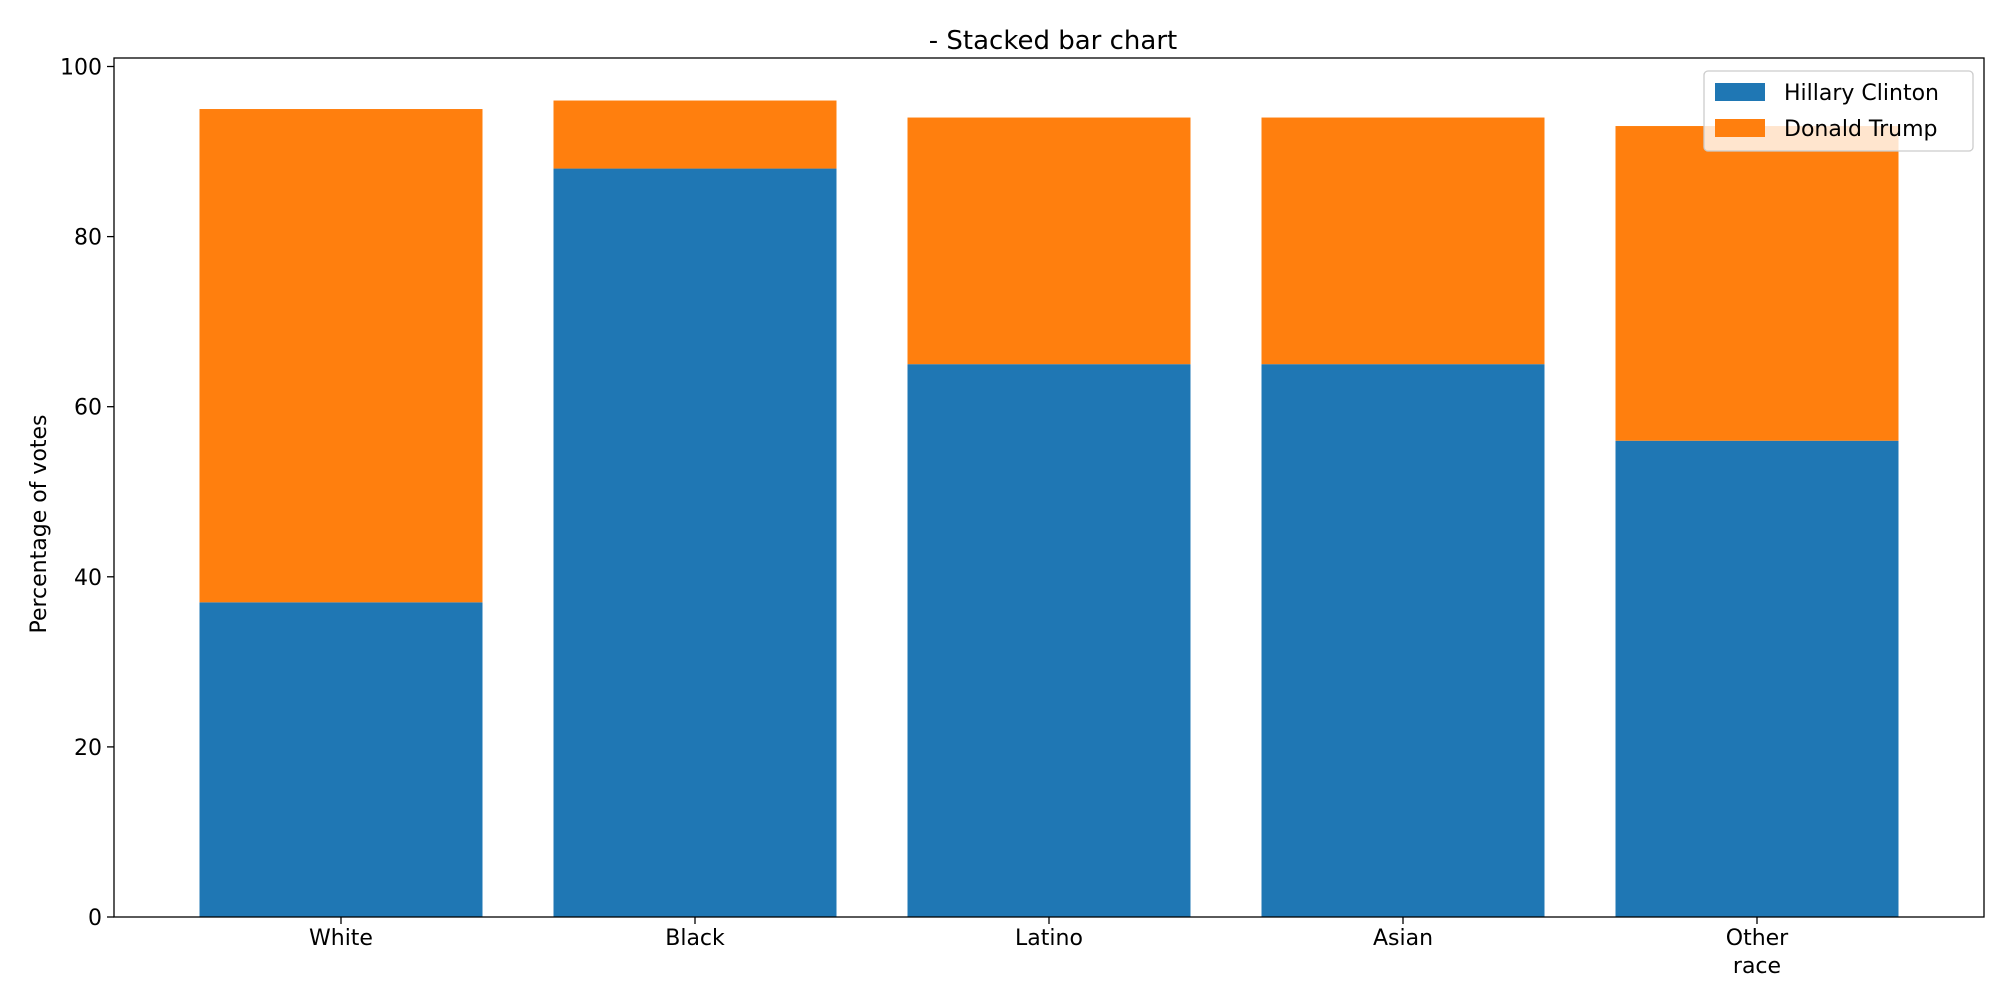 The height and width of the screenshot is (1000, 2000). Describe the element at coordinates (1861, 93) in the screenshot. I see `legend-label-hillary-clinton: Hillary Clinton` at that location.